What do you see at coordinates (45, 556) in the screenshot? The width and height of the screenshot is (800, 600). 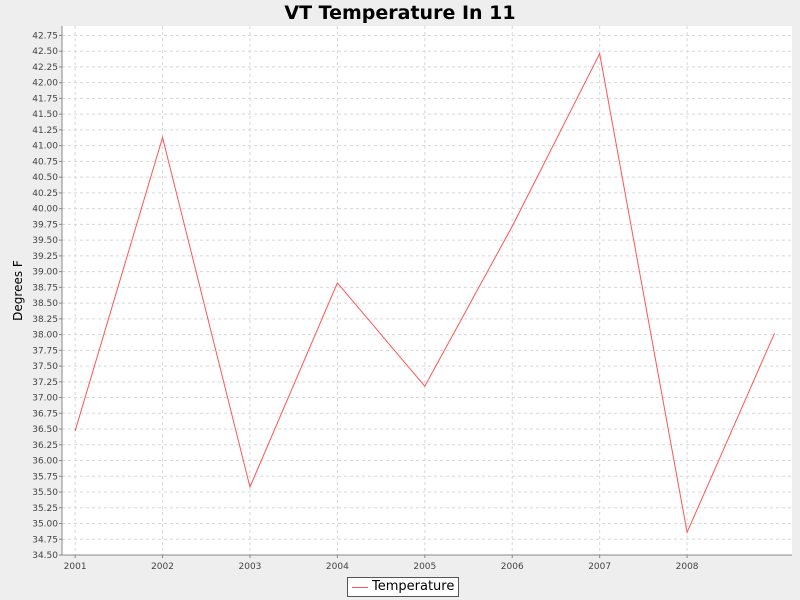 I see `y-tick-label: 34.50` at bounding box center [45, 556].